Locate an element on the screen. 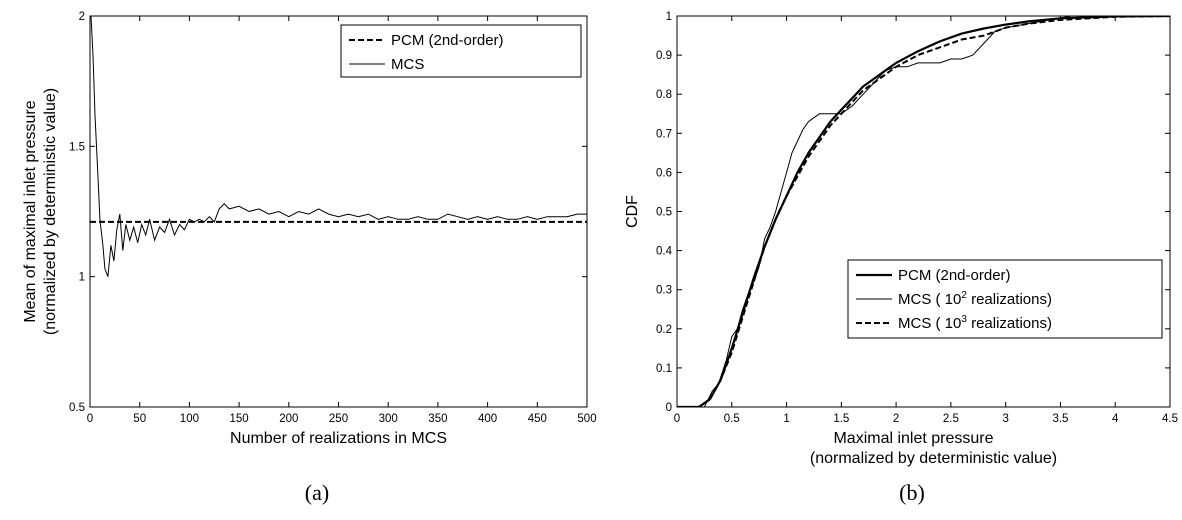  x-tick-label: 350 is located at coordinates (437, 419).